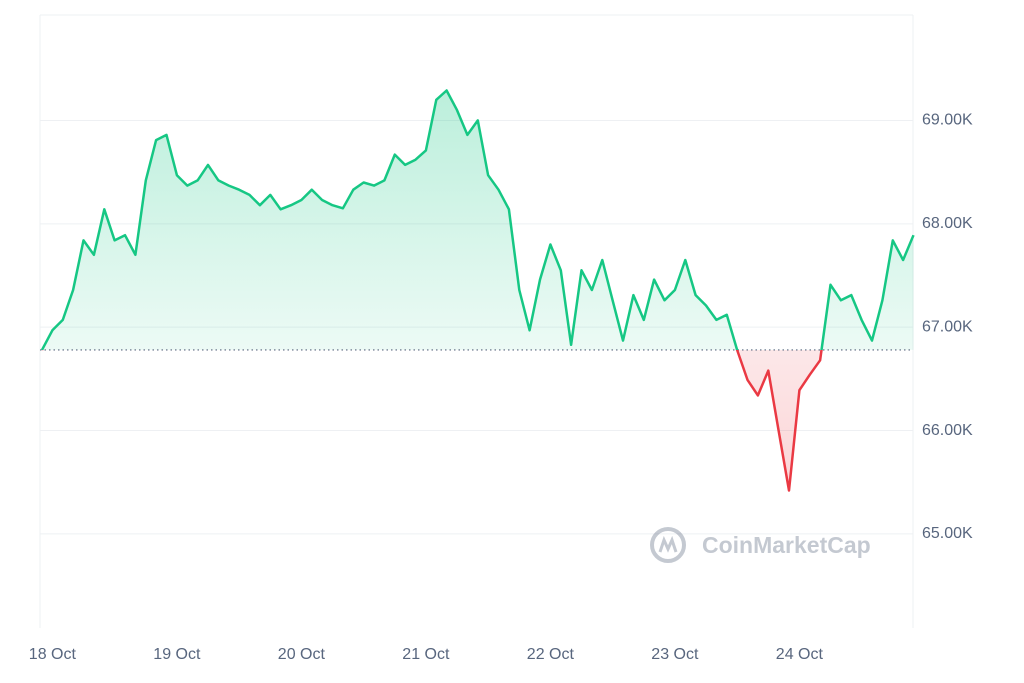 This screenshot has width=1024, height=683. Describe the element at coordinates (947, 120) in the screenshot. I see `y-tick-label: 69.00K` at that location.